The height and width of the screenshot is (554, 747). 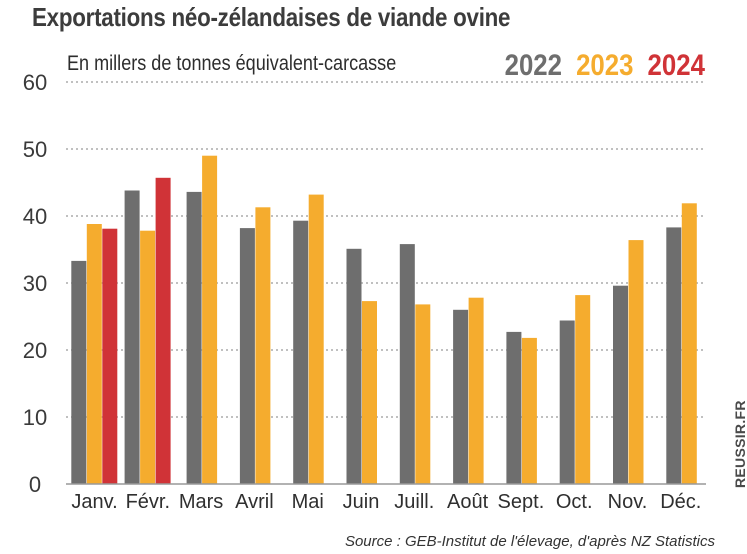 What do you see at coordinates (574, 502) in the screenshot?
I see `x-tick-label: Oct.` at bounding box center [574, 502].